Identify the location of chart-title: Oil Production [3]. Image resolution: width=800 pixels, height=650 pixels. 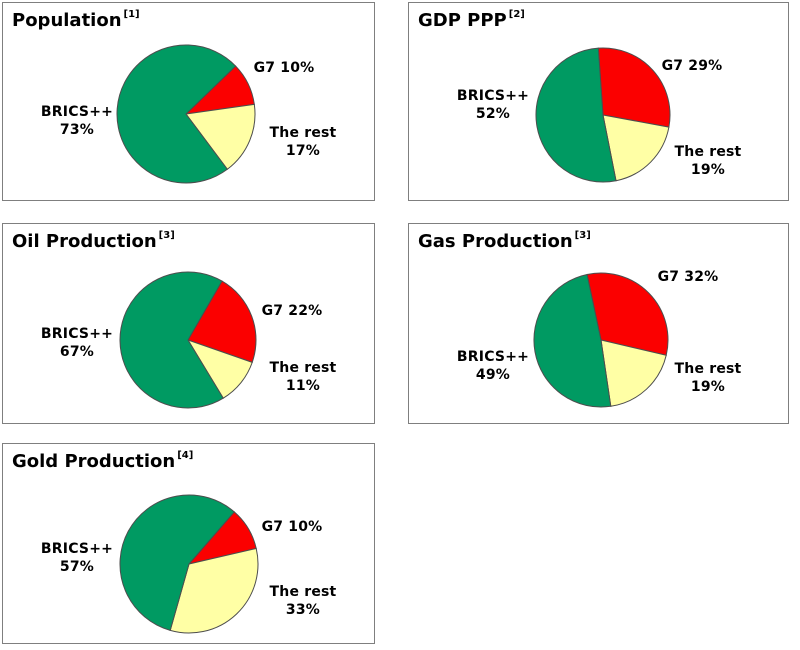
(93, 241).